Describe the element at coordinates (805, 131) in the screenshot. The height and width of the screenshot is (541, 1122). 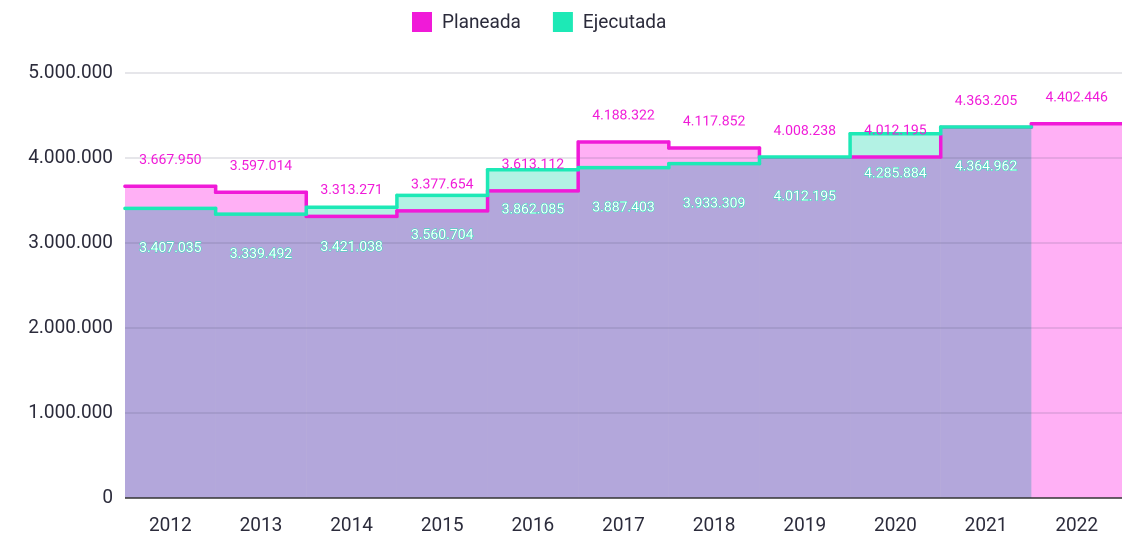
I see `value-label: 4.008.238` at that location.